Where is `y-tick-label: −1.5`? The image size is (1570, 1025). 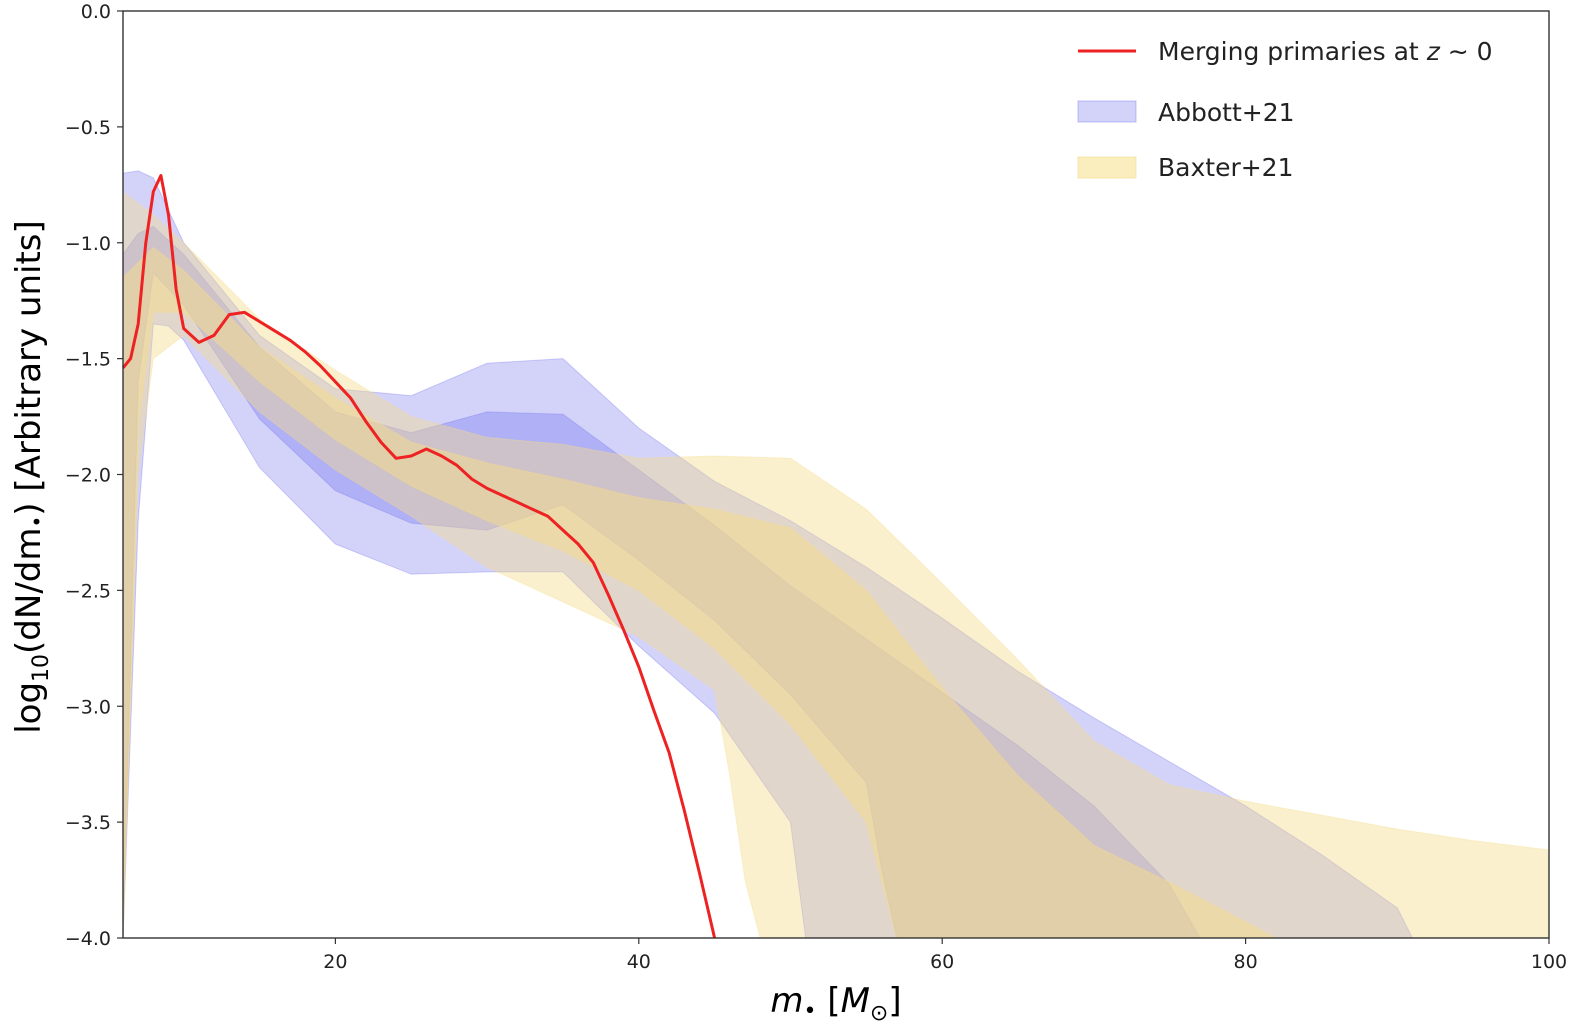 y-tick-label: −1.5 is located at coordinates (88, 360).